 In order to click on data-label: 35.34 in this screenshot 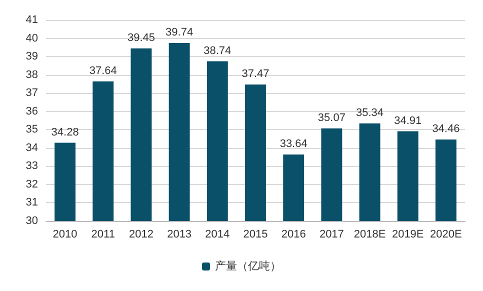, I will do `click(370, 112)`.